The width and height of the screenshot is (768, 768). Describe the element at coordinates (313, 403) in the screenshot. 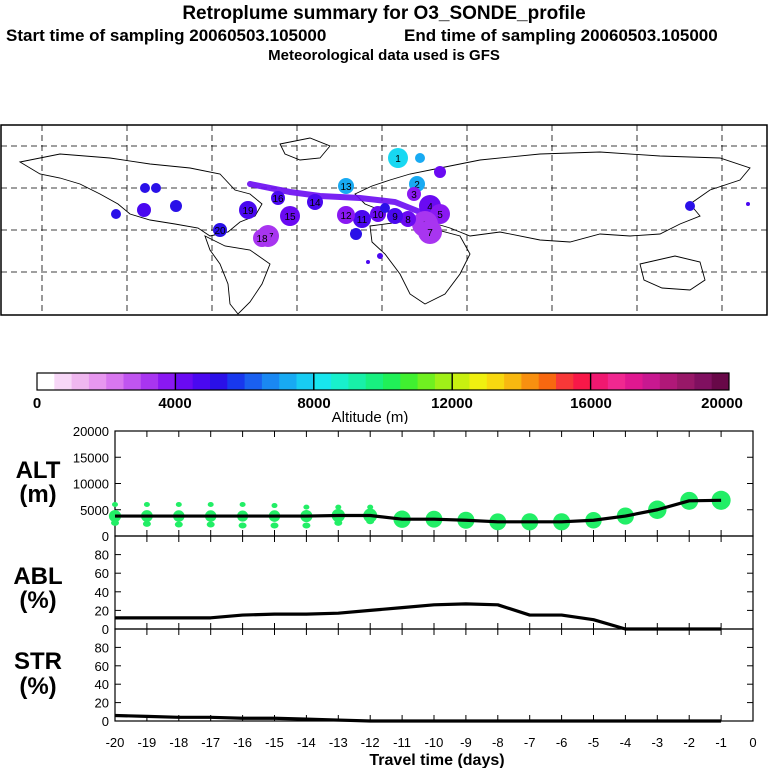

I see `cbar-tick-8000: 8000` at that location.